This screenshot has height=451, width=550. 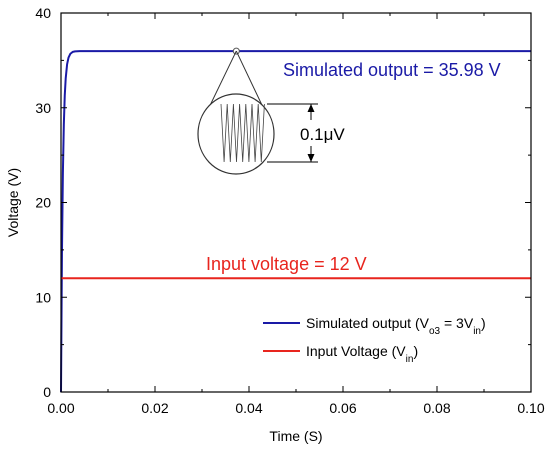 What do you see at coordinates (396, 326) in the screenshot?
I see `legend-label-output: Simulated output (Vo3 = 3Vin)` at bounding box center [396, 326].